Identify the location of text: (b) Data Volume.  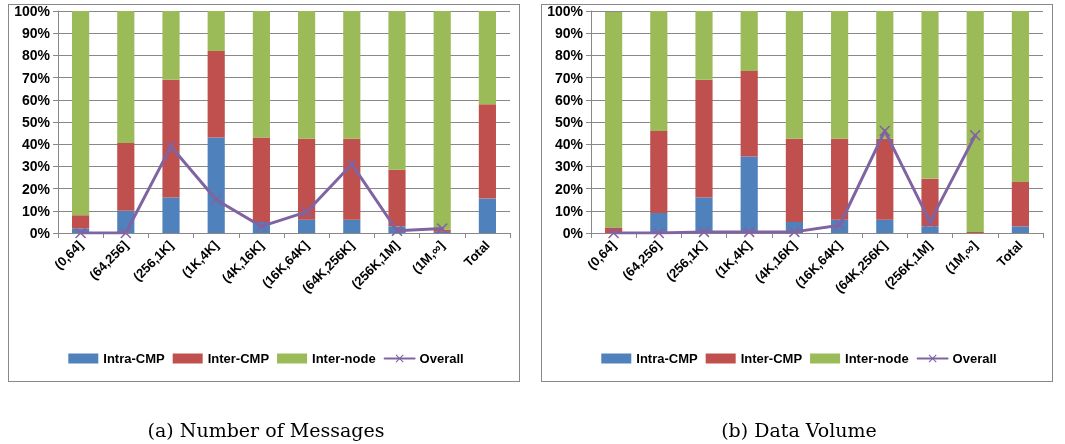
(799, 429).